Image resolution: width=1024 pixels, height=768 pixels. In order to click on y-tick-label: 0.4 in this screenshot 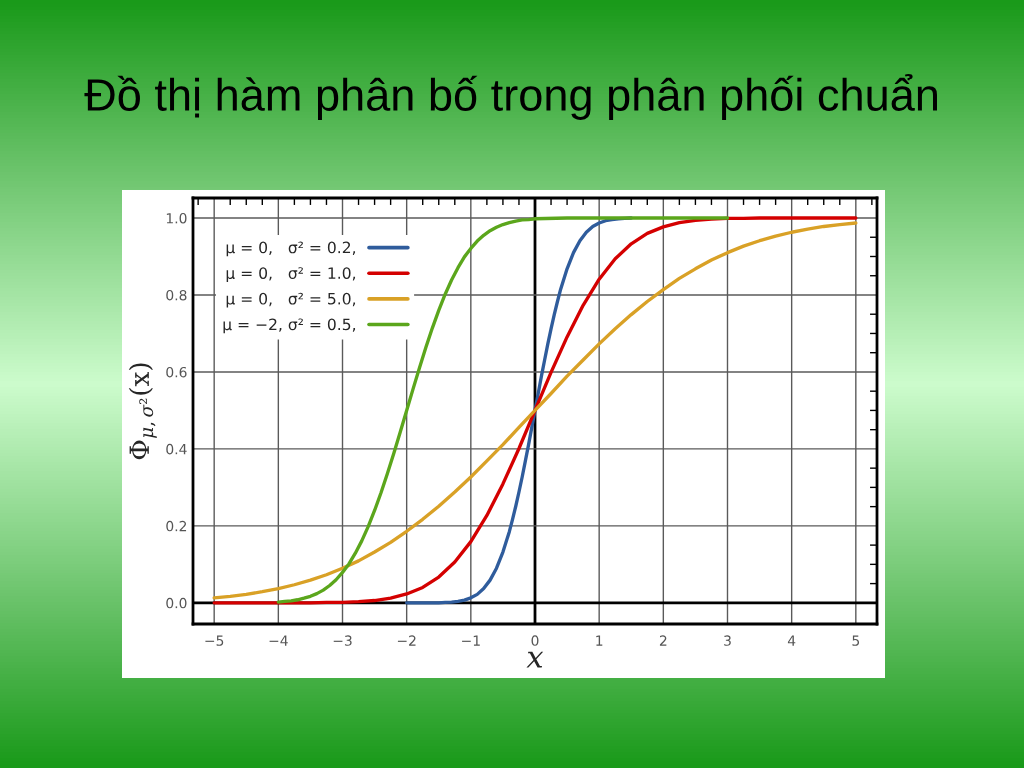, I will do `click(176, 449)`.